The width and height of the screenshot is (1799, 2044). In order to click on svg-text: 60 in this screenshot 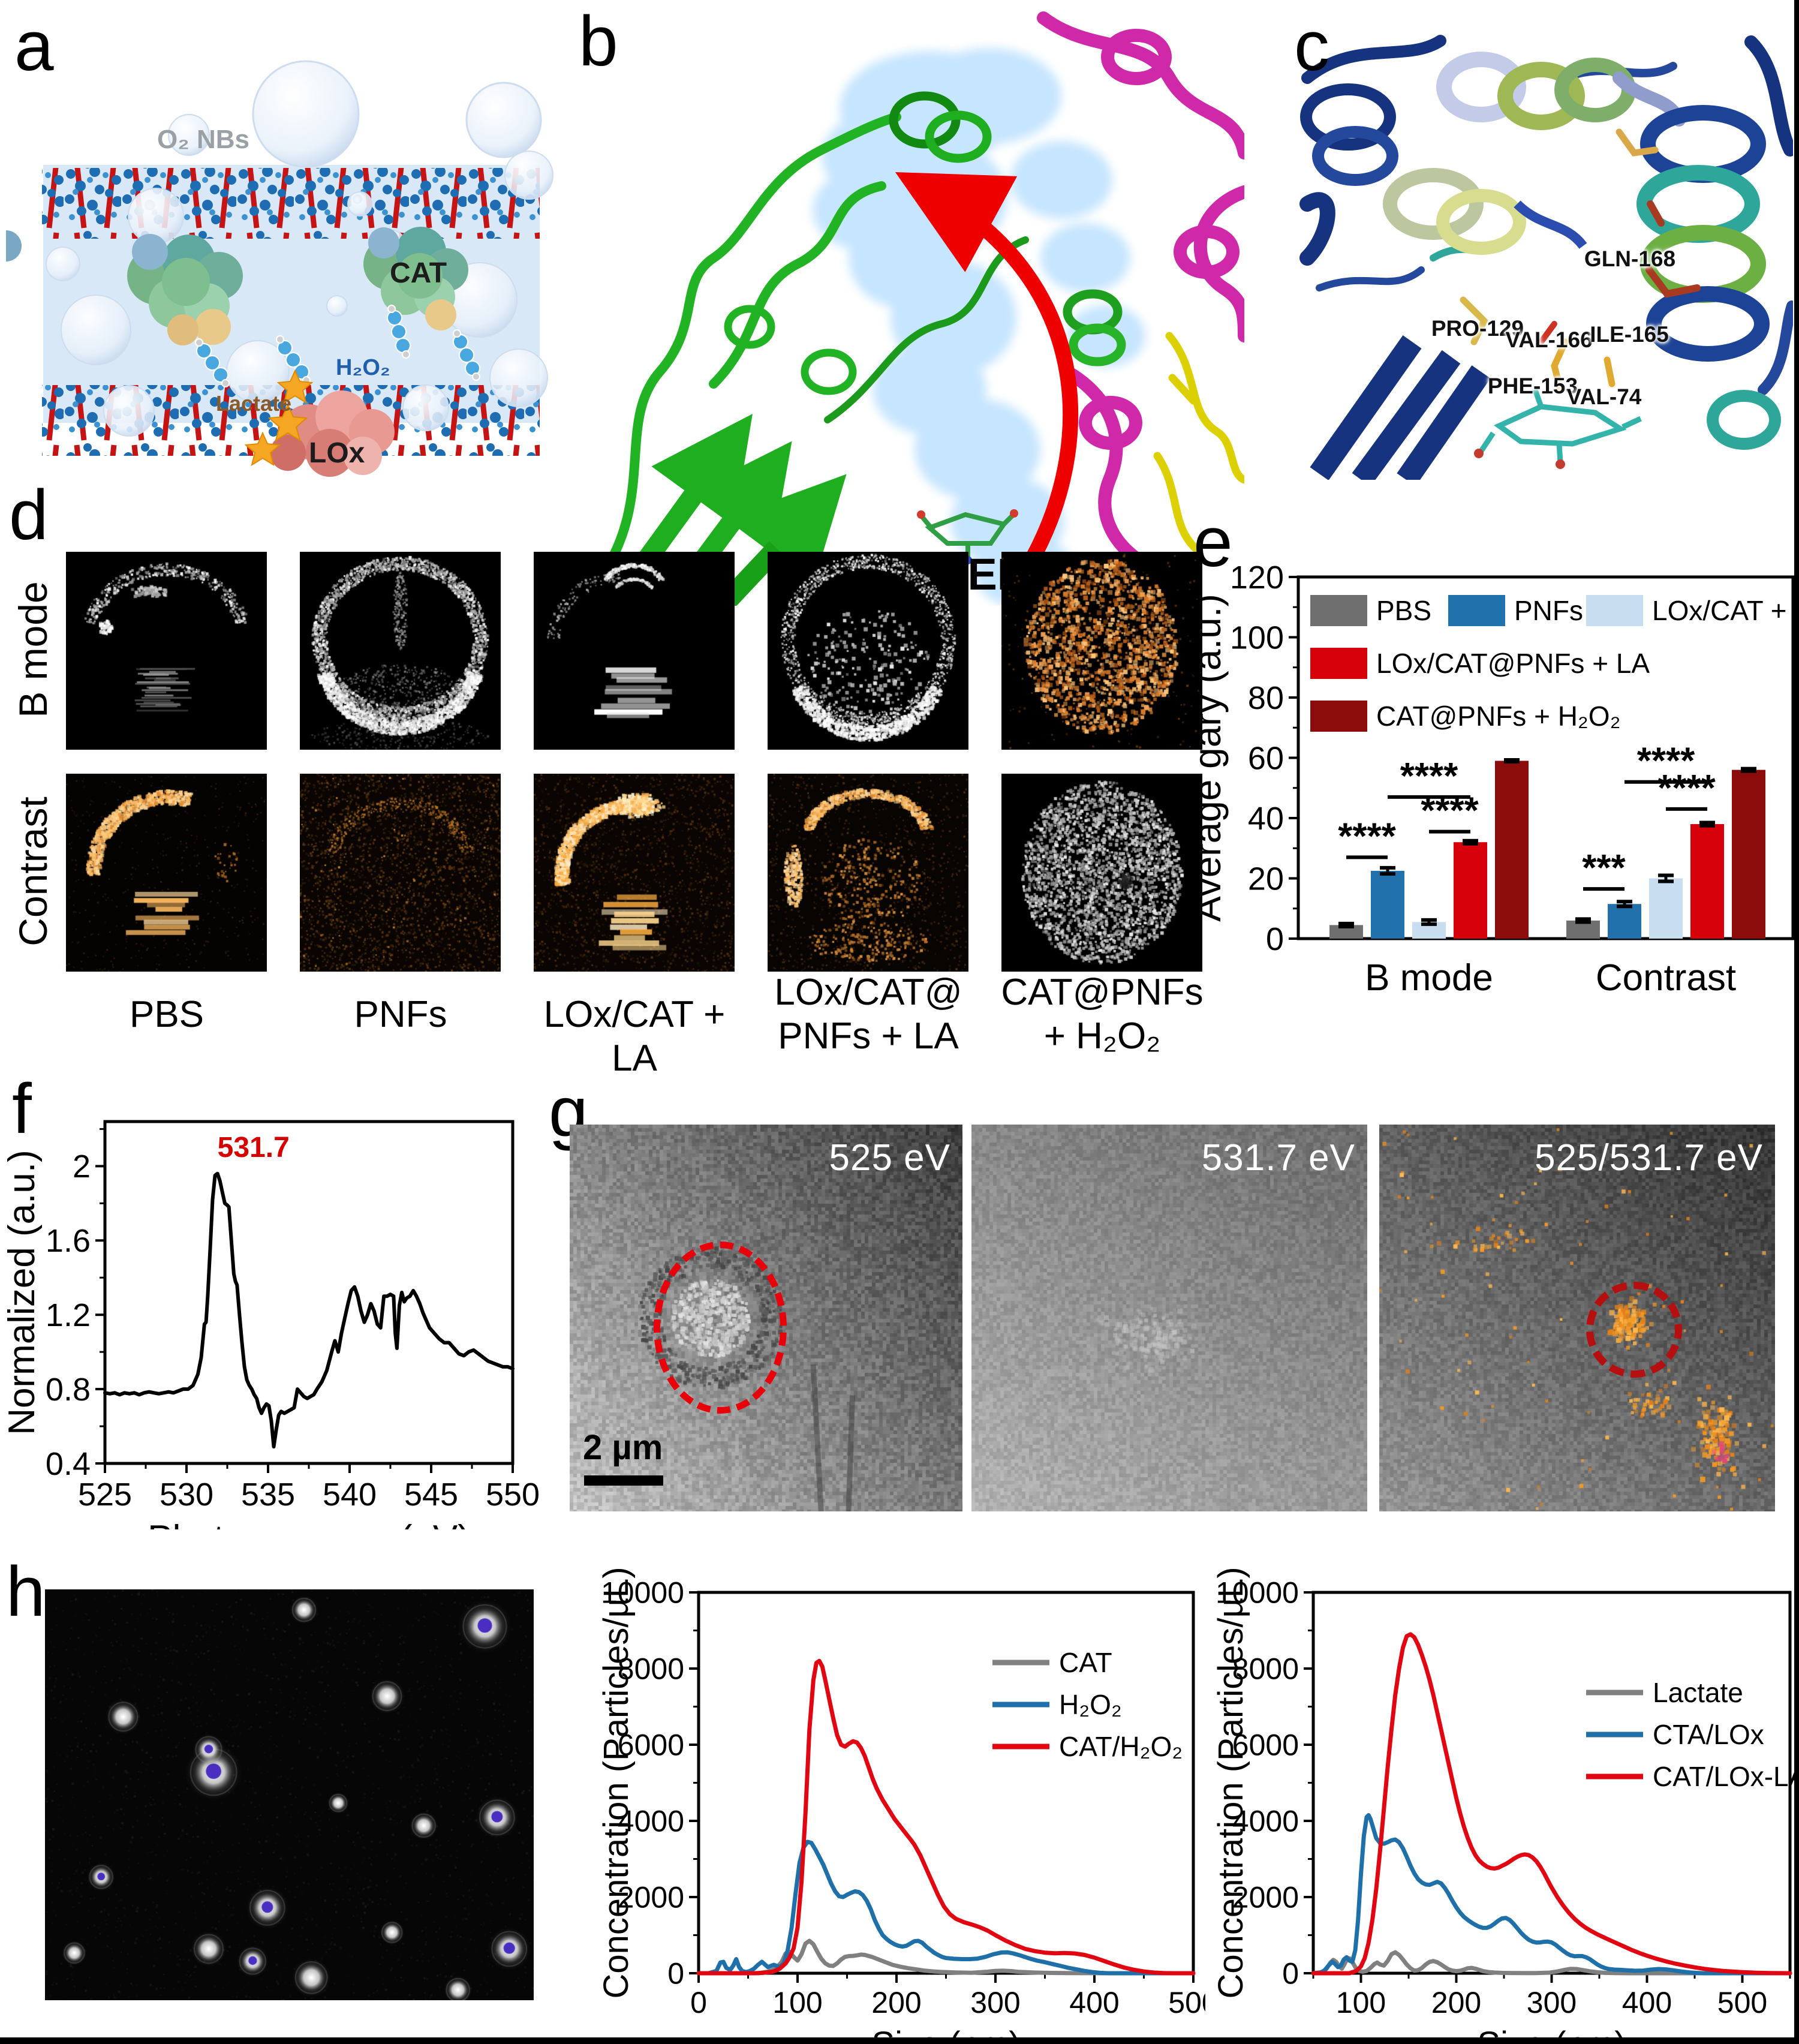, I will do `click(1266, 758)`.